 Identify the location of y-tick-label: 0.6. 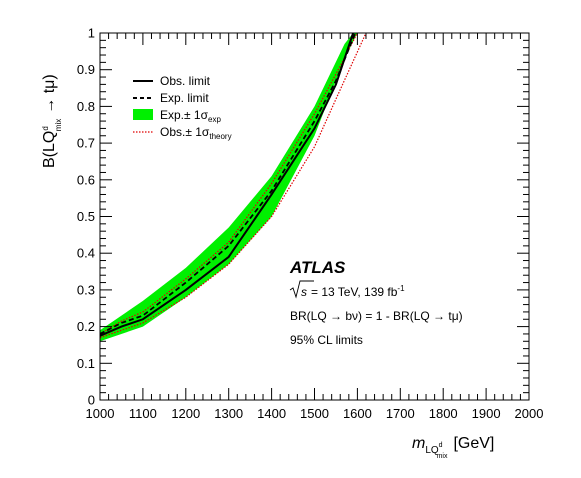
(86, 179).